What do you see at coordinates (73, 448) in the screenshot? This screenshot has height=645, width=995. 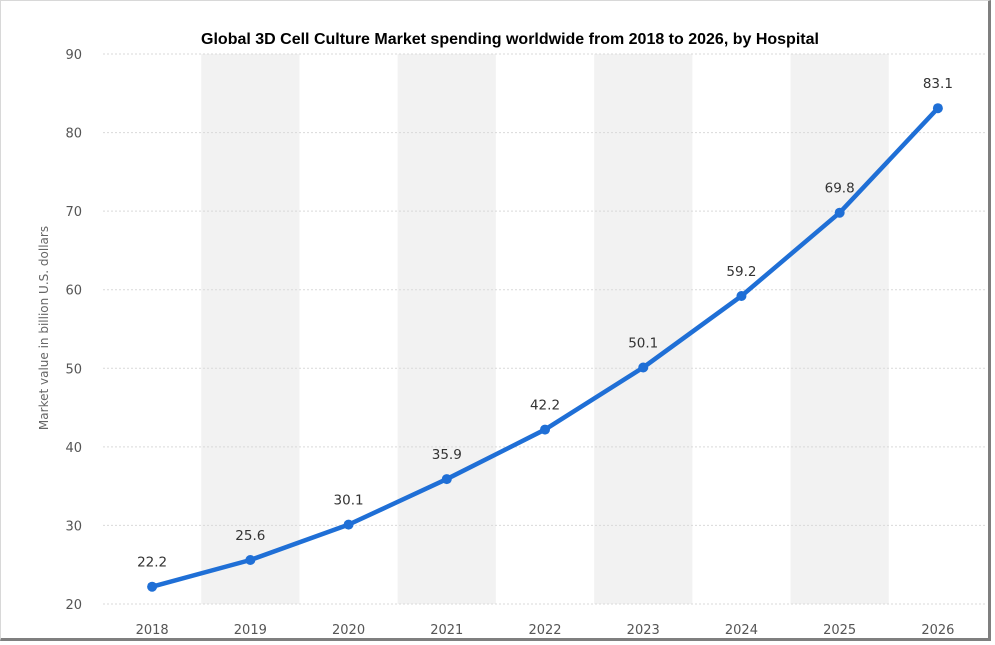 I see `y-tick-label: 40` at bounding box center [73, 448].